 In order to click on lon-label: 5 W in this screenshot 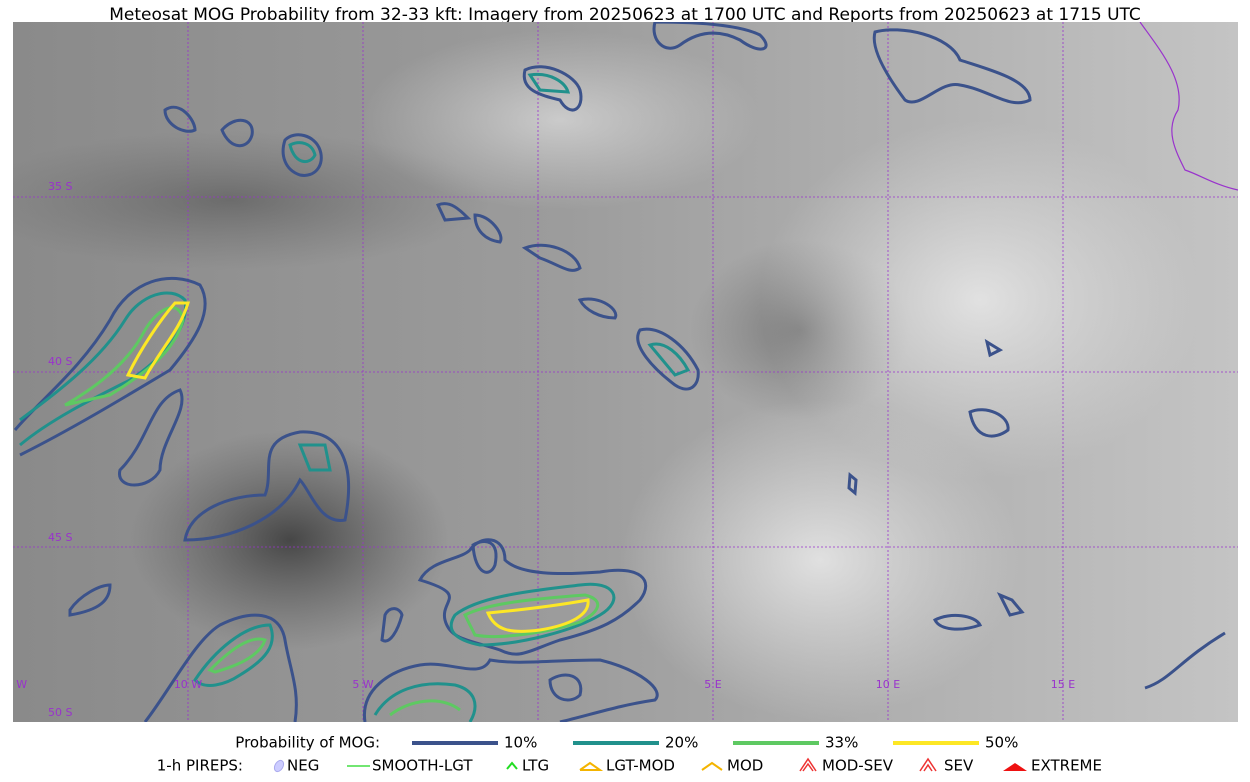, I will do `click(362, 684)`.